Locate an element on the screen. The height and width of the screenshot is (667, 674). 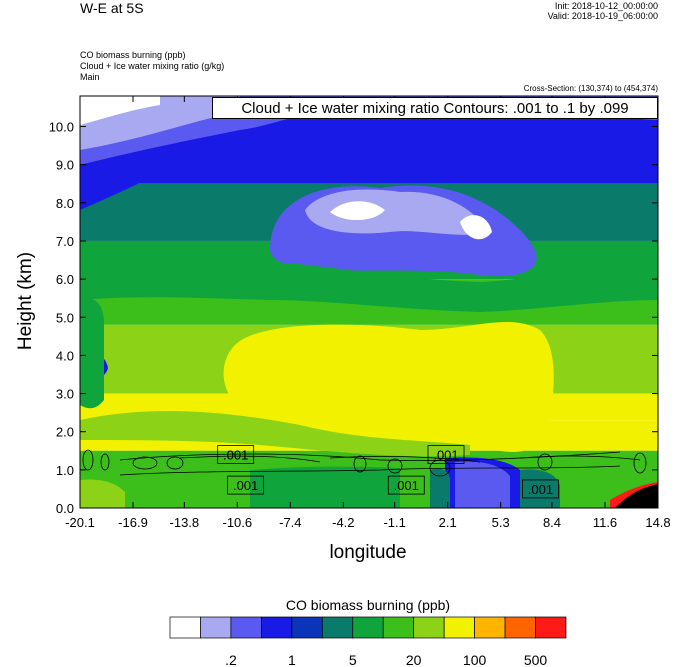
x-tick-label: 14.8 is located at coordinates (657, 522).